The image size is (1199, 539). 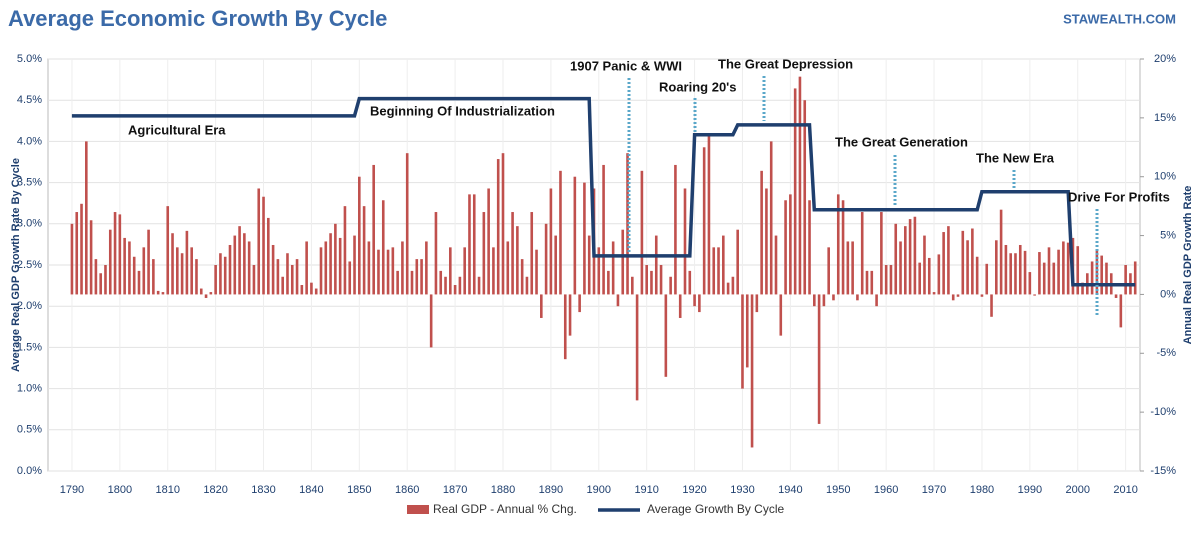 I want to click on x-tick-label: 1910, so click(x=646, y=490).